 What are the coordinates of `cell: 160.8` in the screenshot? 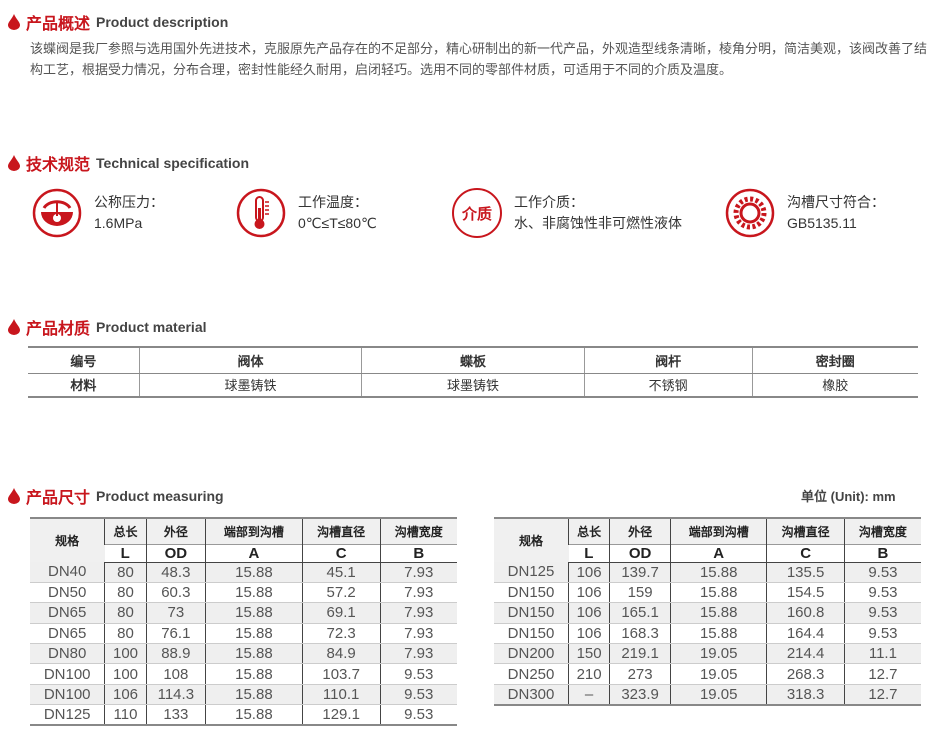 It's located at (805, 613).